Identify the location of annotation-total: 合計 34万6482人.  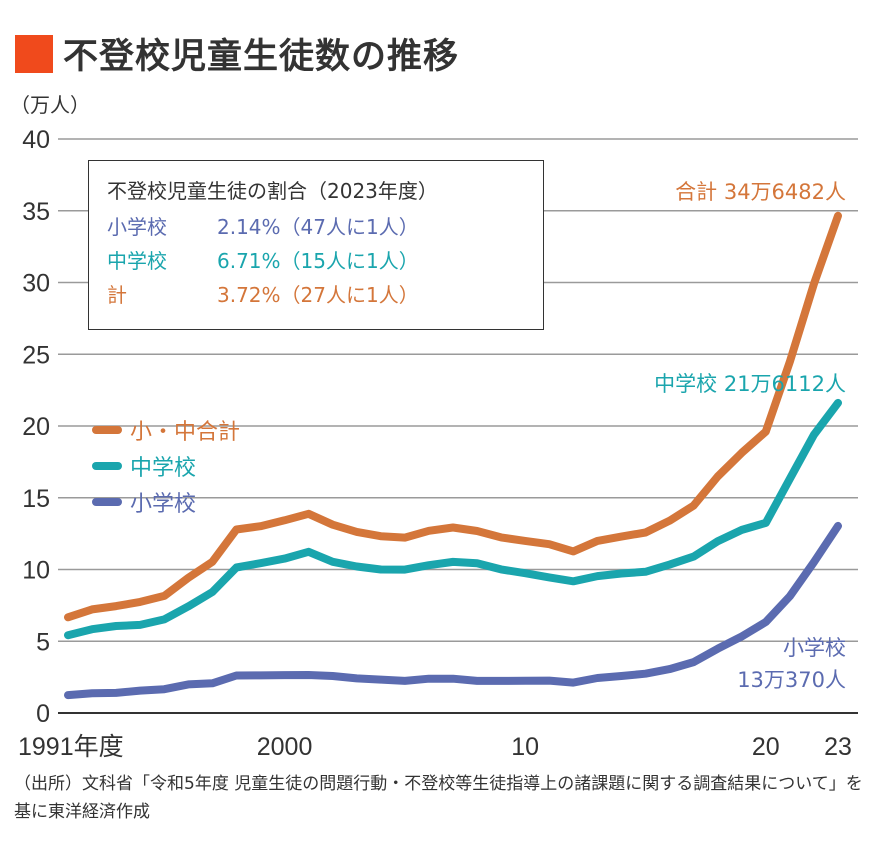
(760, 192).